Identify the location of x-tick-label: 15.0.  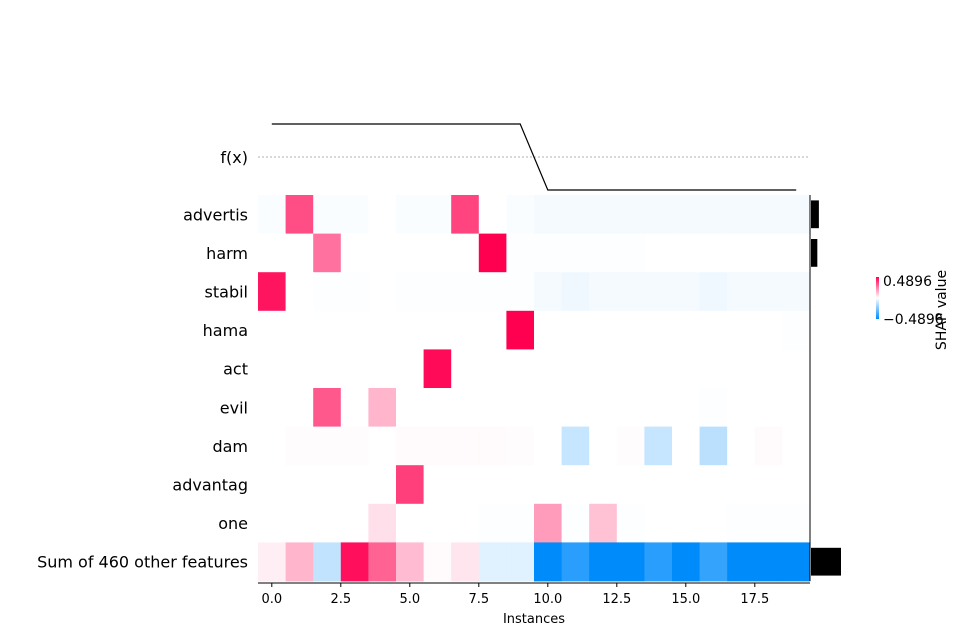
(685, 599).